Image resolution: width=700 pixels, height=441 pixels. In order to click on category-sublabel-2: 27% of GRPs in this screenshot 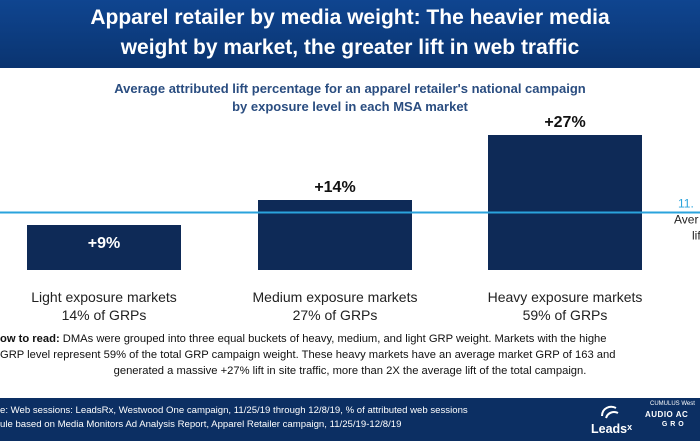, I will do `click(335, 315)`.